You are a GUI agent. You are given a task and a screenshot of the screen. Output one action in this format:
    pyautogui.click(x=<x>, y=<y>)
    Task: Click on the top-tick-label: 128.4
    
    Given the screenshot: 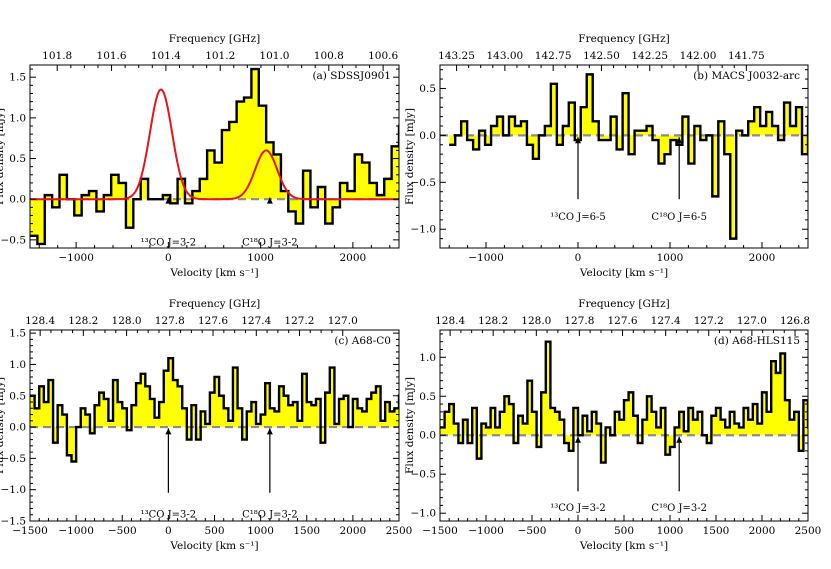 What is the action you would take?
    pyautogui.click(x=40, y=321)
    